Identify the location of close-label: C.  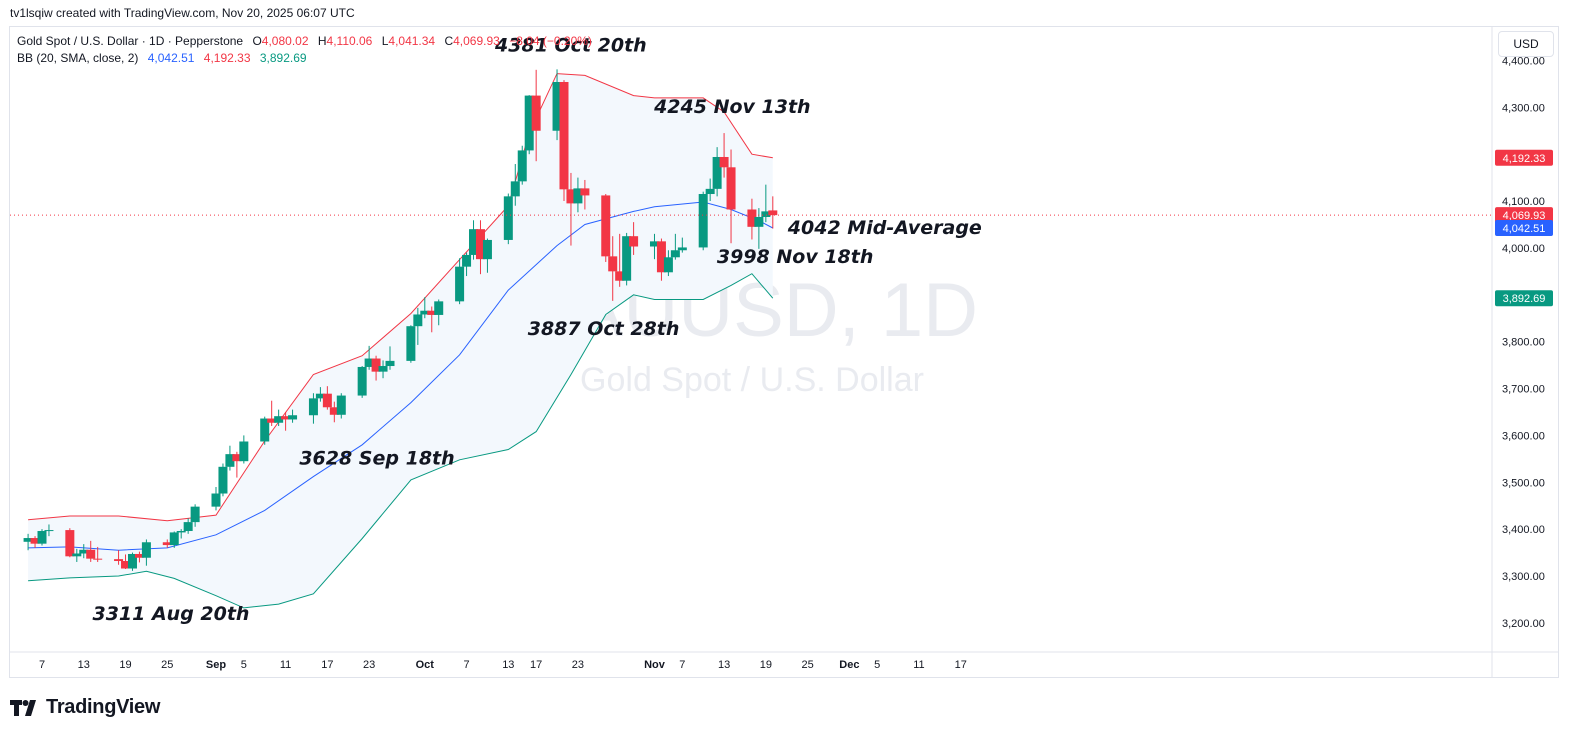
(449, 41).